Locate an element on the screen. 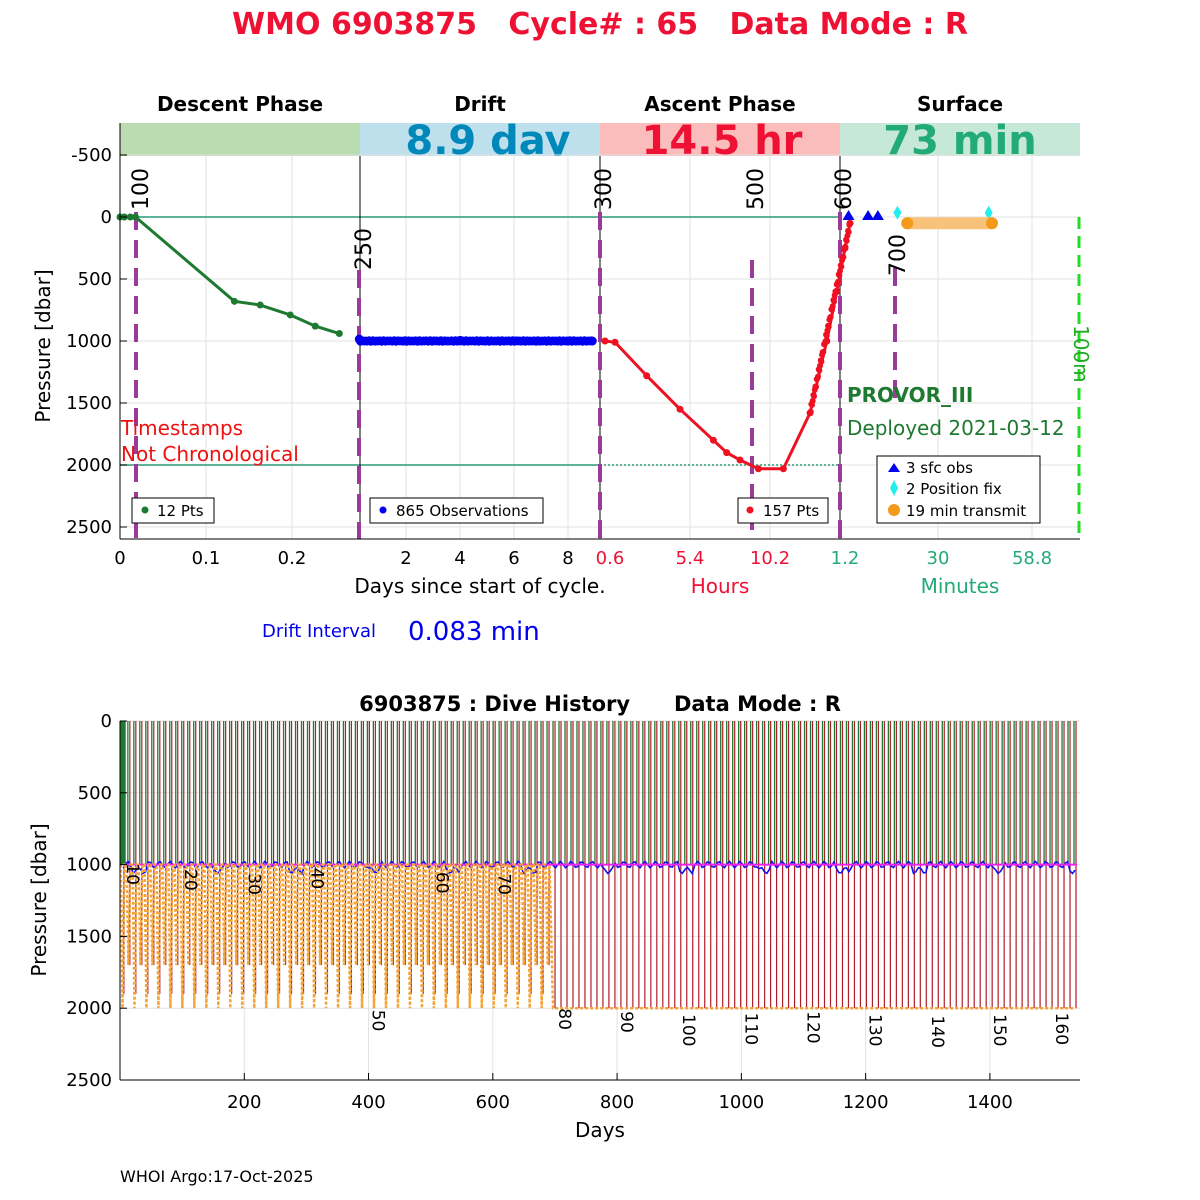 The image size is (1200, 1200). series-ascent-upper is located at coordinates (830, 317).